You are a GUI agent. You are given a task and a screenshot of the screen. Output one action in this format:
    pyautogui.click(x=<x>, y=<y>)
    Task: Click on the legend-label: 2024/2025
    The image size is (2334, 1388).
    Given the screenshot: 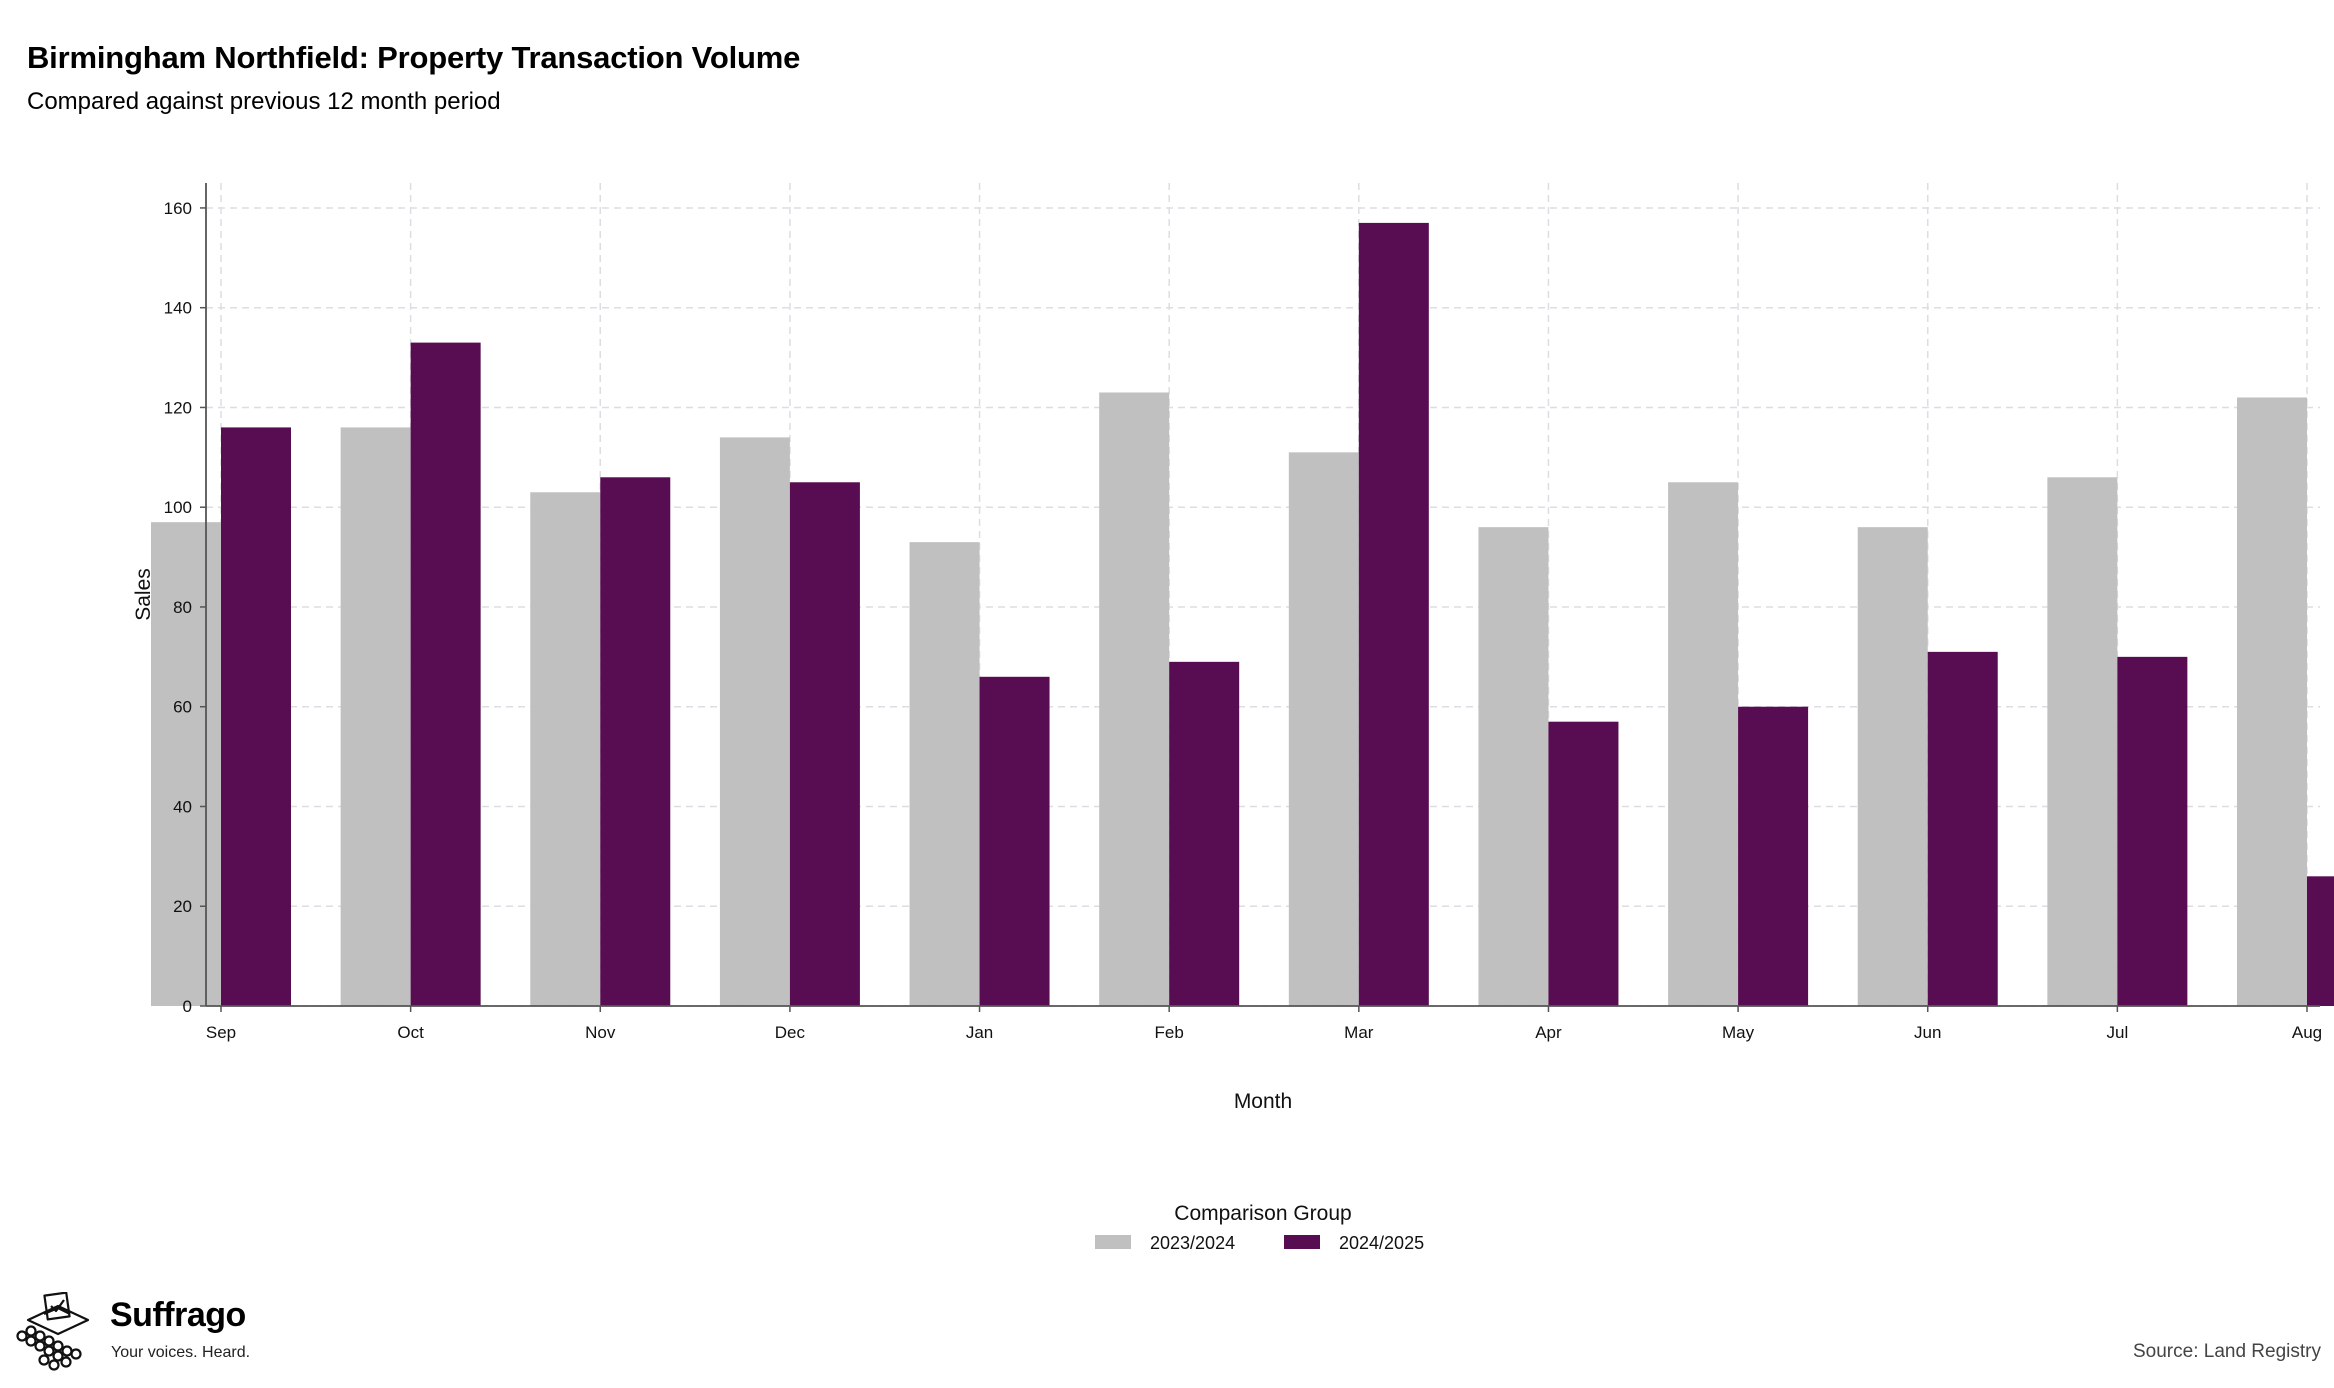 What is the action you would take?
    pyautogui.click(x=1381, y=1243)
    